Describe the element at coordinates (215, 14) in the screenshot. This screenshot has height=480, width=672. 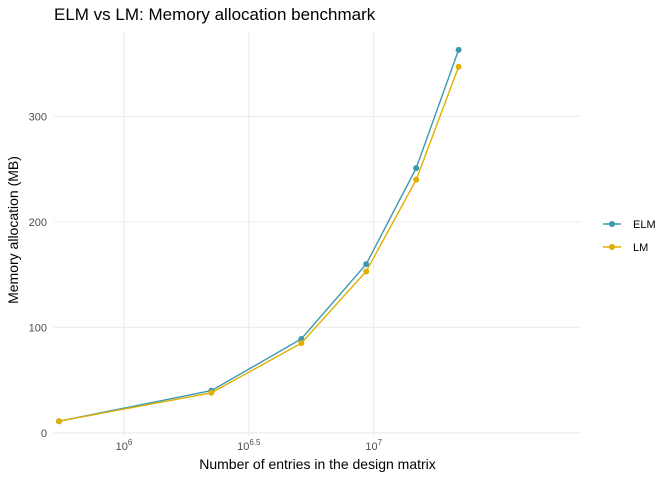
I see `chart-title: ELM vs LM: Memory allocation benchmark` at that location.